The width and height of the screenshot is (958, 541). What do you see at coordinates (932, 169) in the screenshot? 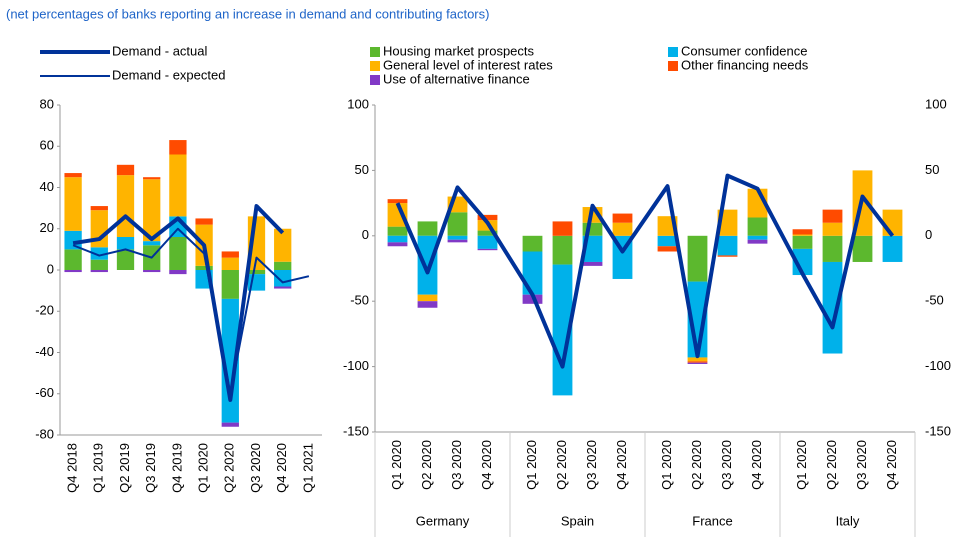
I see `y2-tick-label: 50` at bounding box center [932, 169].